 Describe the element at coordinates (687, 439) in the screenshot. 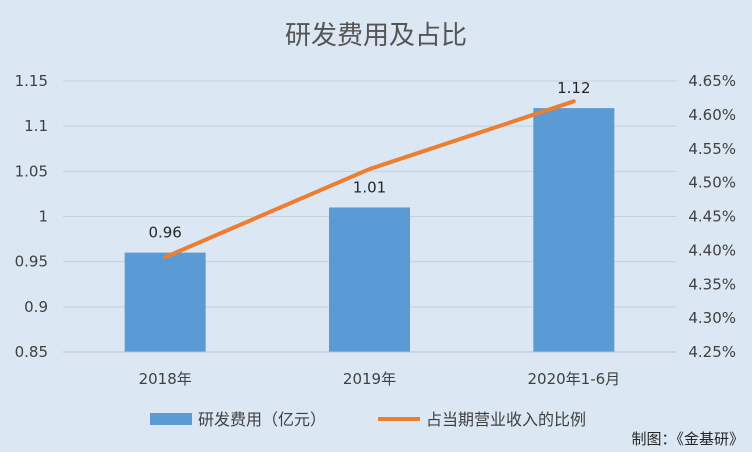

I see `credit-label: 制图：《金基研》` at that location.